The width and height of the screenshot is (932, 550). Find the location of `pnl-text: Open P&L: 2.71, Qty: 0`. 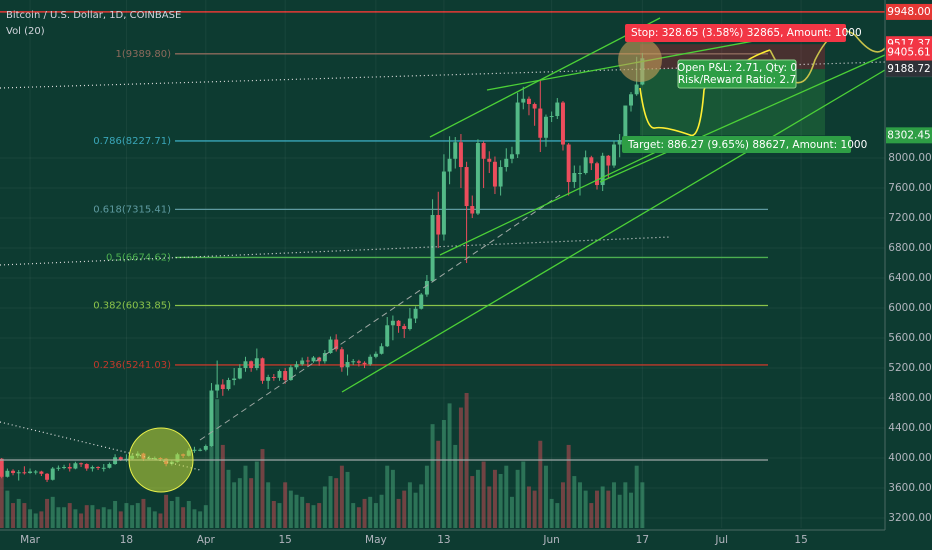

pnl-text: Open P&L: 2.71, Qty: 0 is located at coordinates (737, 68).